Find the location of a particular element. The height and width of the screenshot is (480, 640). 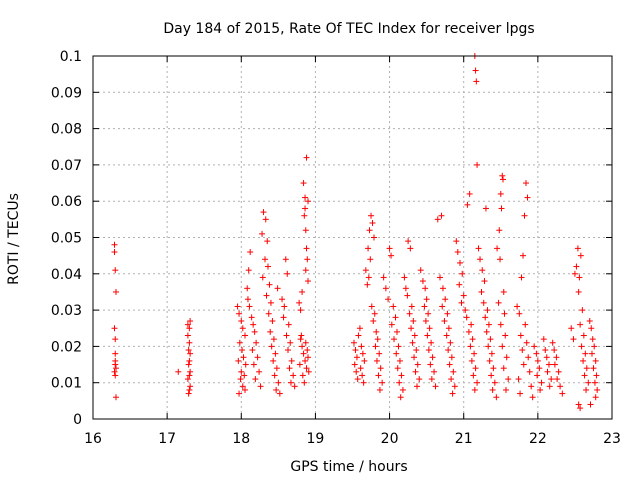

y-tick-label: 0.01 is located at coordinates (66, 384).